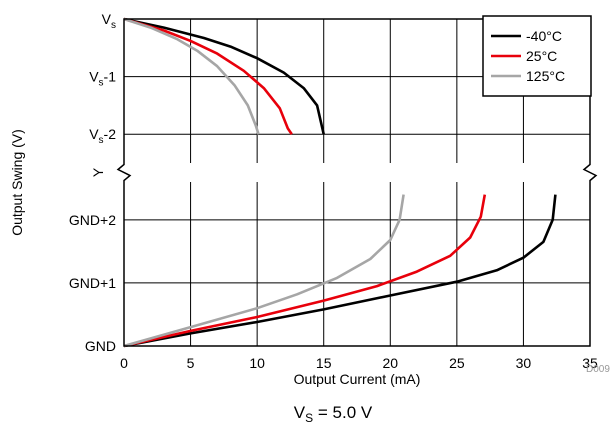 The width and height of the screenshot is (613, 434). What do you see at coordinates (545, 76) in the screenshot?
I see `legend-label: 125°C` at bounding box center [545, 76].